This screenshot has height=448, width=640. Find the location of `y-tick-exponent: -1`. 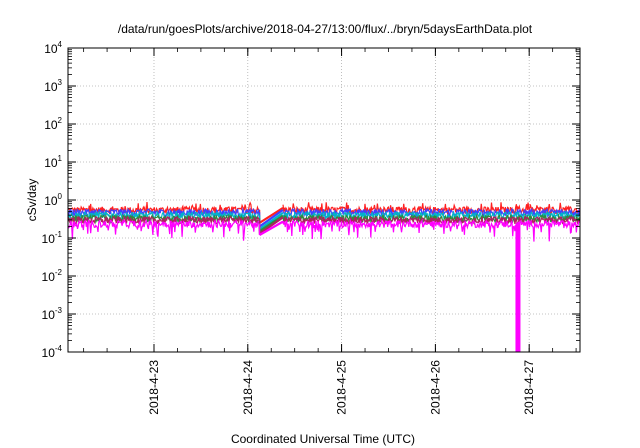

y-tick-exponent: -1 is located at coordinates (59, 234).